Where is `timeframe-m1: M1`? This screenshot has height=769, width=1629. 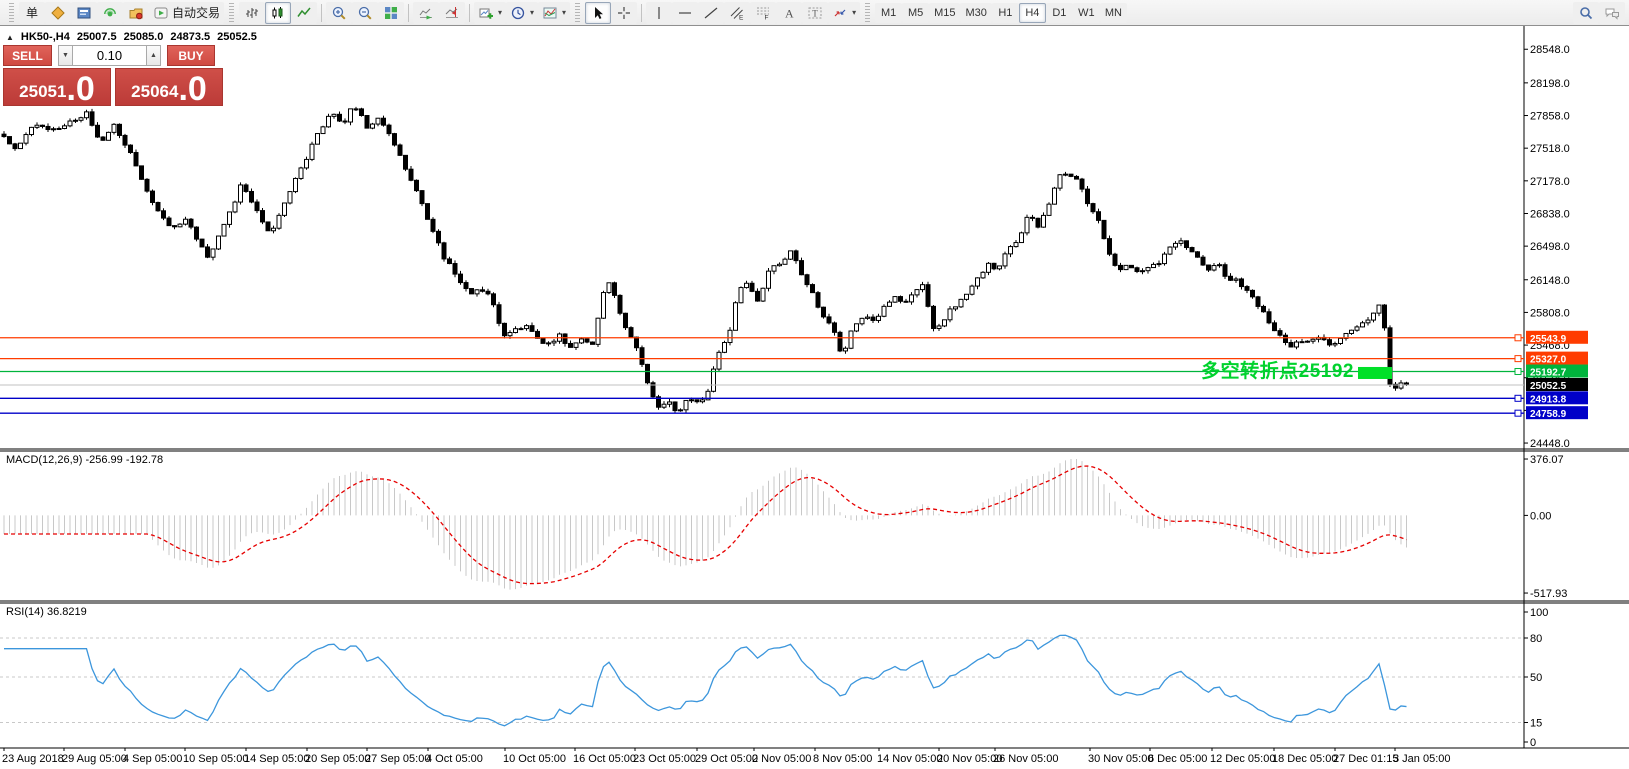 timeframe-m1: M1 is located at coordinates (889, 12).